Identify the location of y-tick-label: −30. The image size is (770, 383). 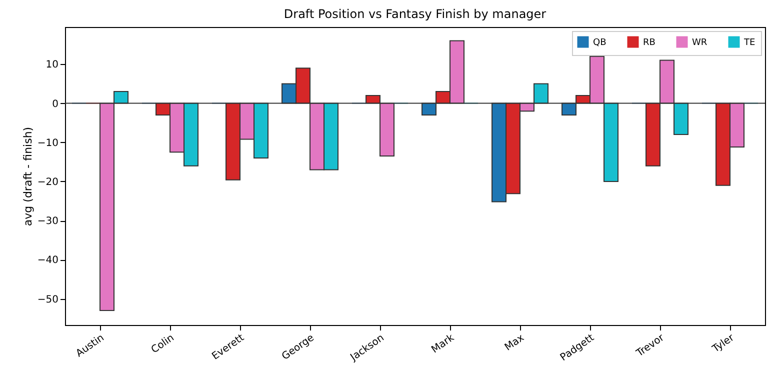
(47, 222).